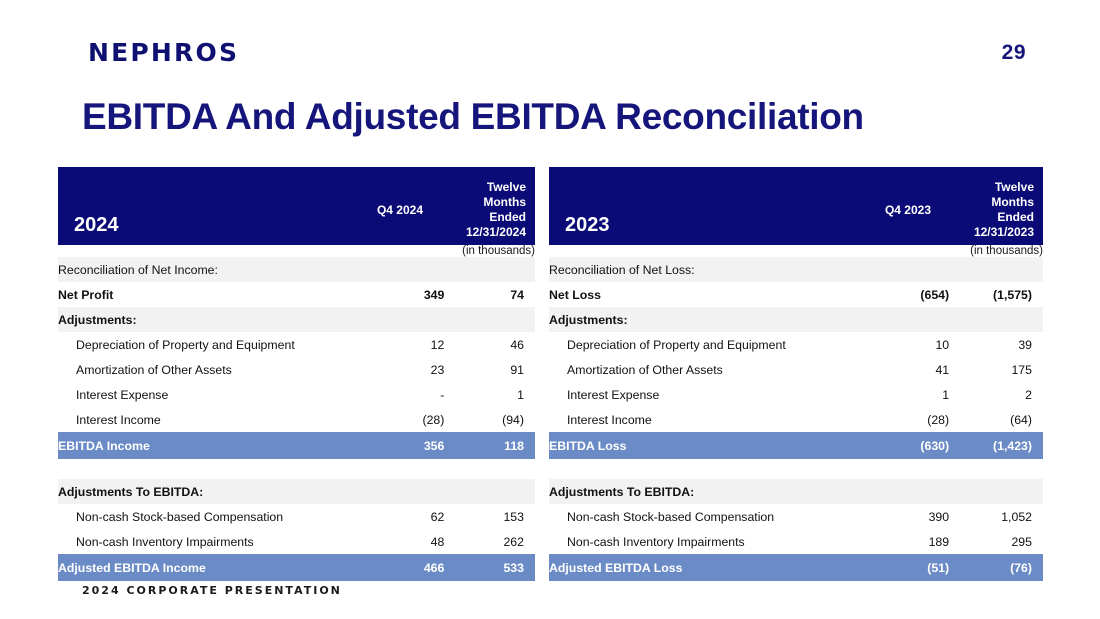  I want to click on table-row: Adjusted EBITDA Income 466 533, so click(296, 567).